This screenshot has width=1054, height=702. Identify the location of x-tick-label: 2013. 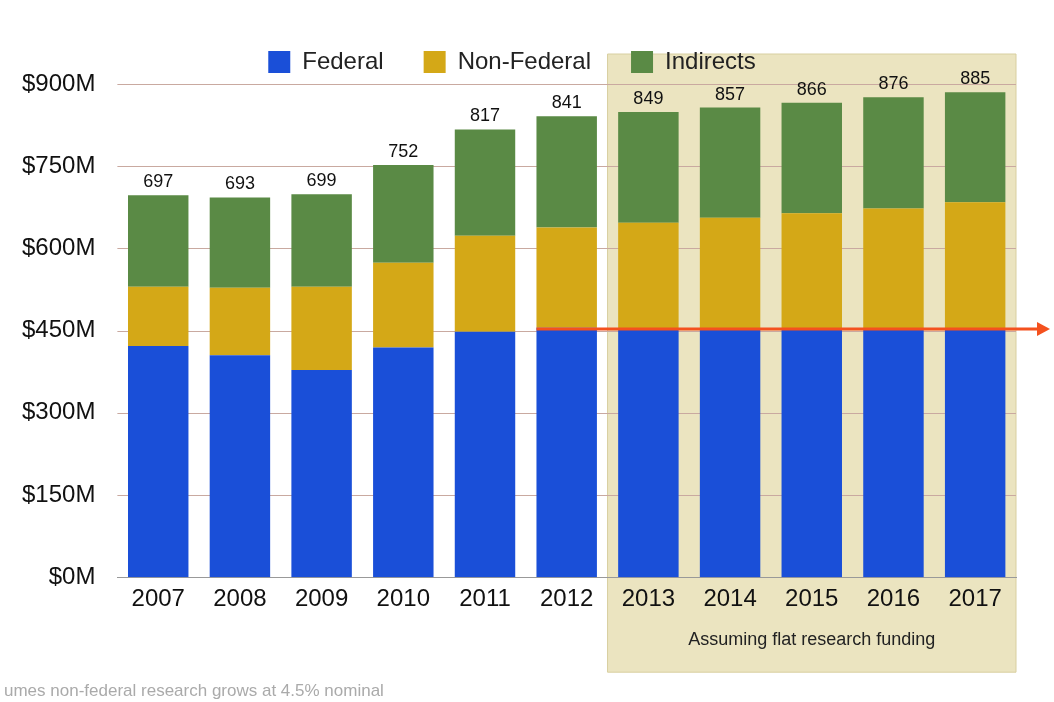
(648, 598).